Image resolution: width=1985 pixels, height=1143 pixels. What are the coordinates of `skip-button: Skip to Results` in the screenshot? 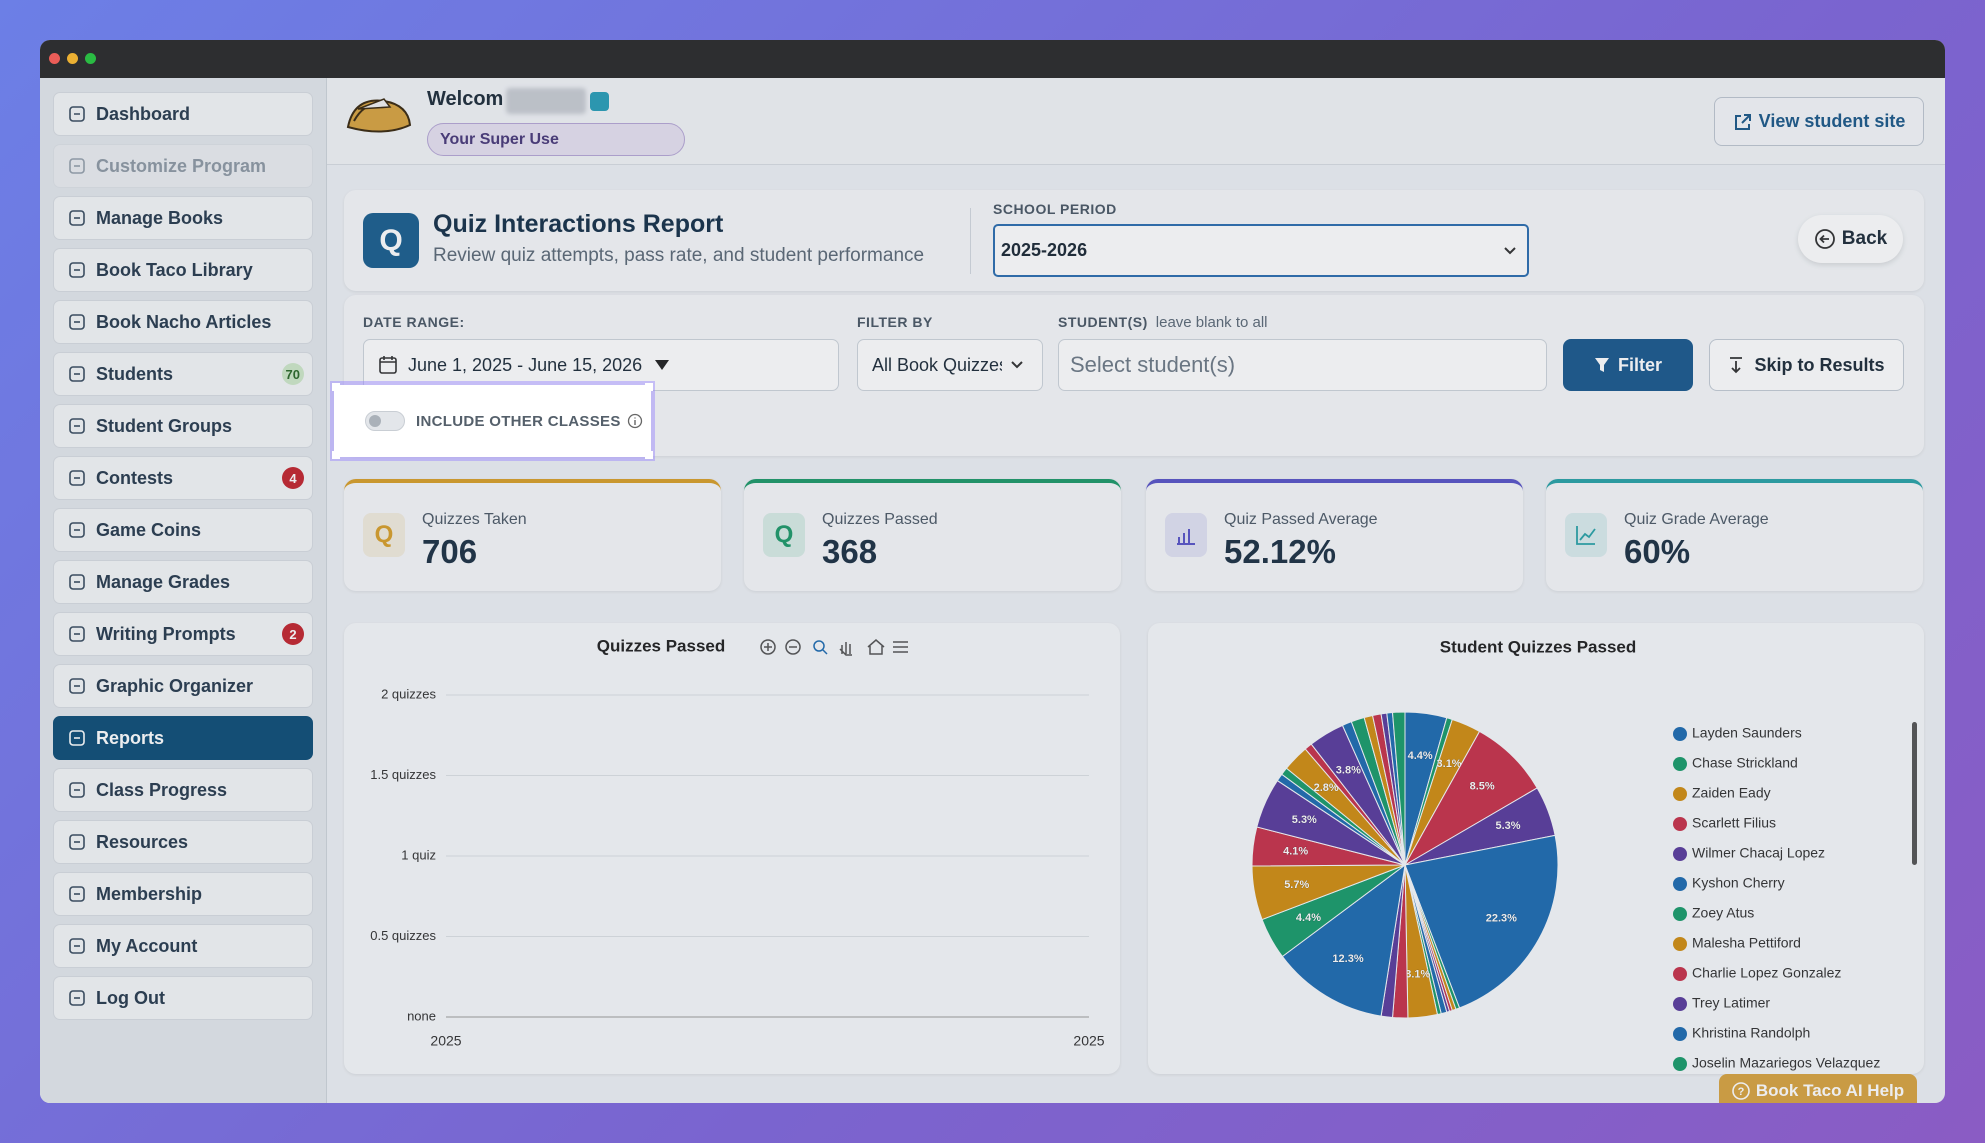 It's located at (1806, 365).